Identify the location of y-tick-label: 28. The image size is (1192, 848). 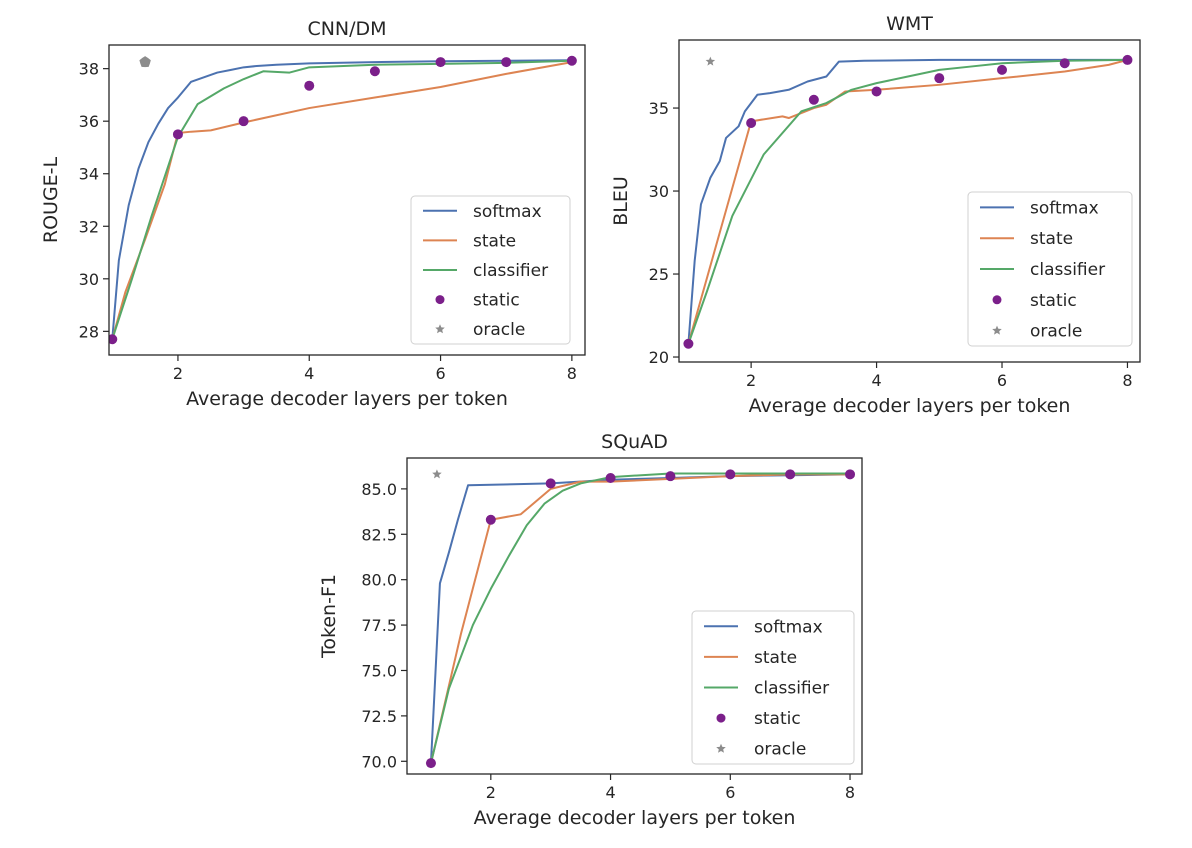
(89, 331).